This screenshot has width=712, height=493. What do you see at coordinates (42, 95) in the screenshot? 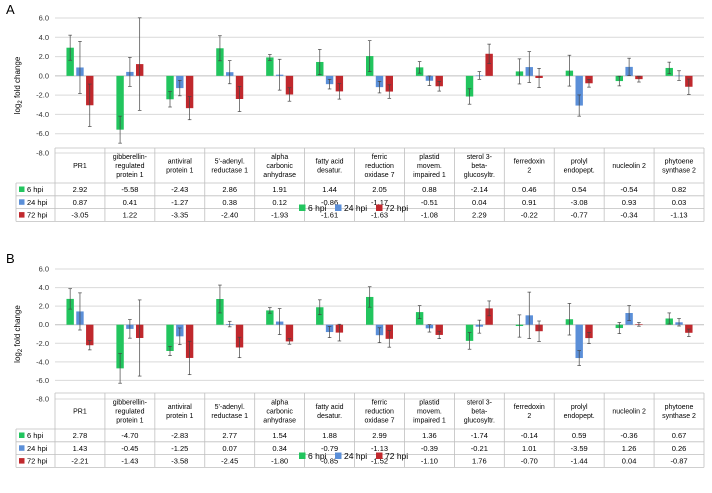
I see `y-tick-label: -2.0` at bounding box center [42, 95].